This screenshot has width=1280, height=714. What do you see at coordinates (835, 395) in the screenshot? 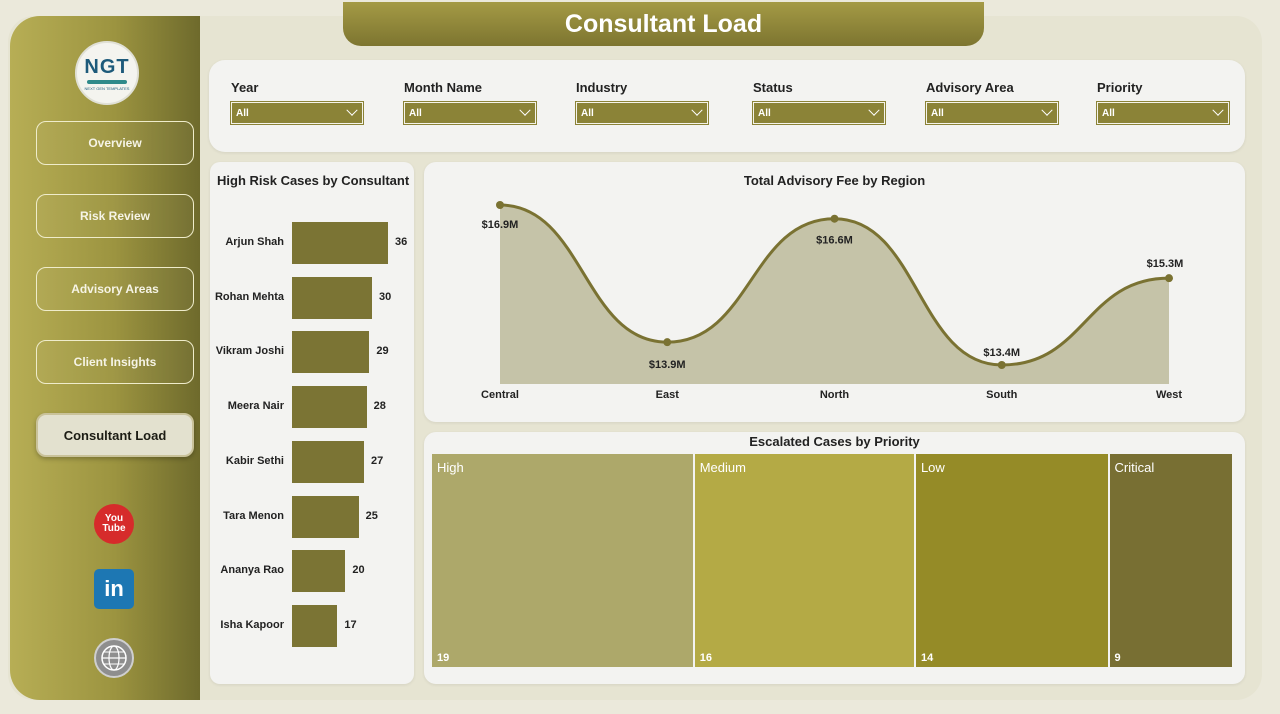
I see `x-tick-label: North` at bounding box center [835, 395].